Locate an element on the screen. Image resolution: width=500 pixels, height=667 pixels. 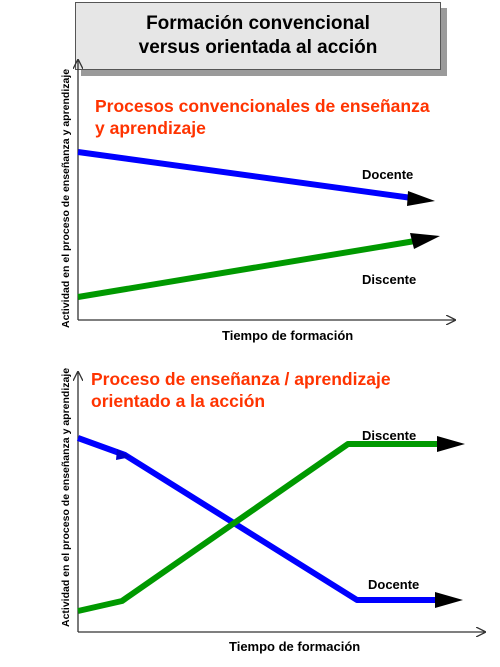
chart2-heading-line-2: orientado a la acción is located at coordinates (178, 401).